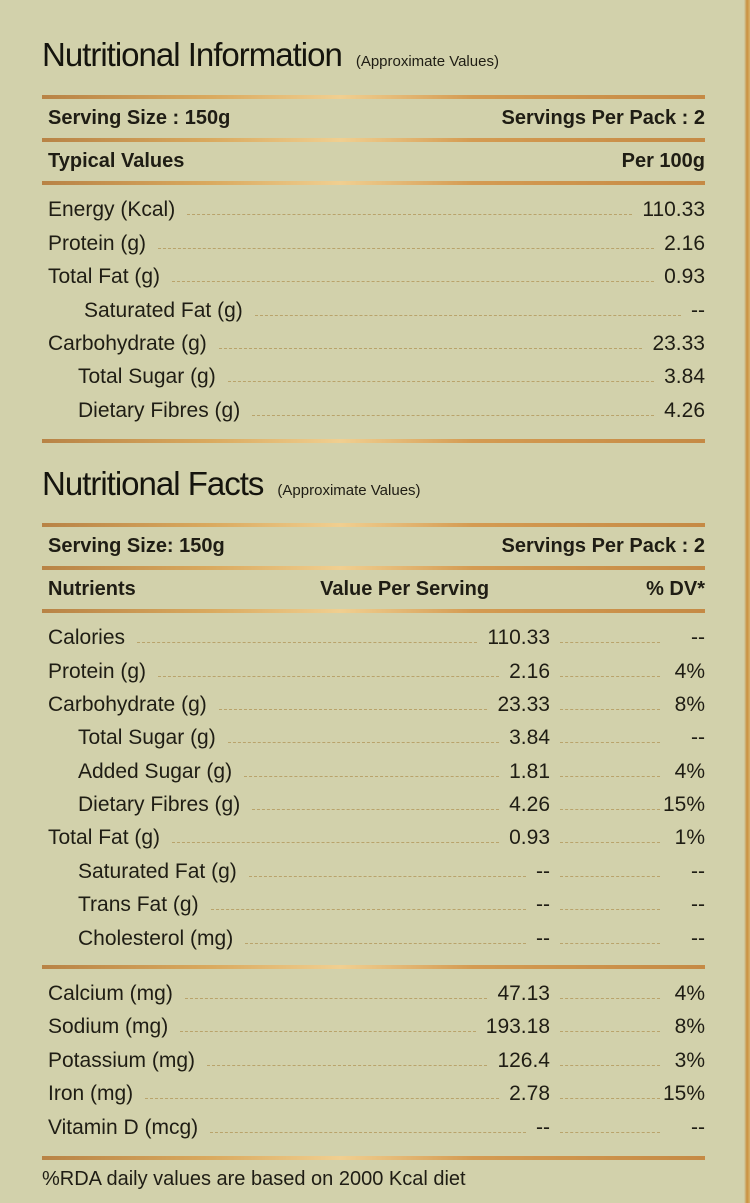  What do you see at coordinates (87, 638) in the screenshot?
I see `nutrient-label: Calories` at bounding box center [87, 638].